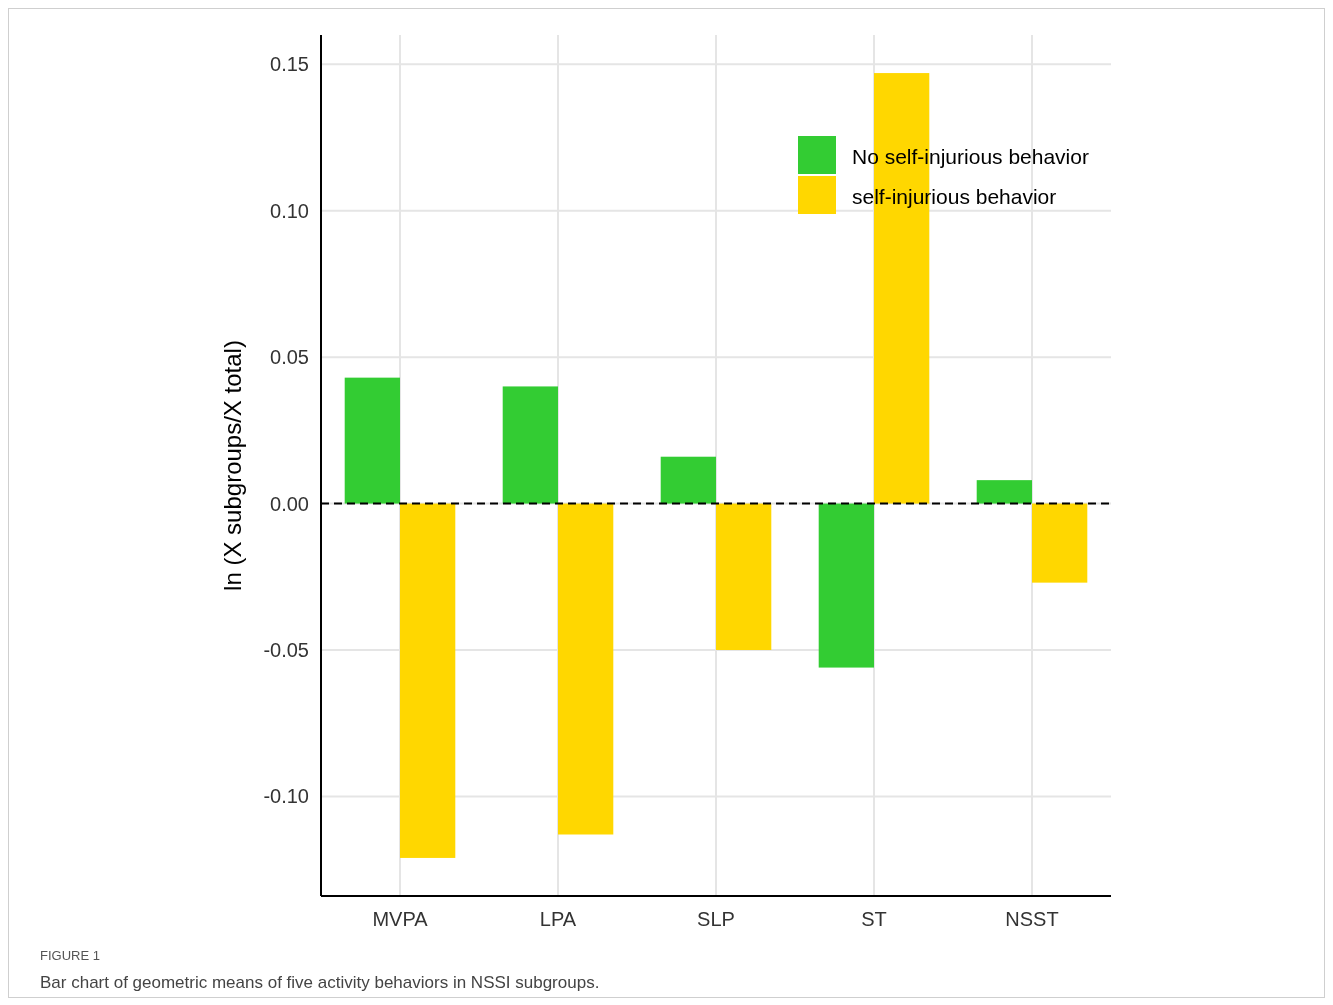  Describe the element at coordinates (232, 465) in the screenshot. I see `y-axis-title: ln (X subgroups/X total)` at that location.